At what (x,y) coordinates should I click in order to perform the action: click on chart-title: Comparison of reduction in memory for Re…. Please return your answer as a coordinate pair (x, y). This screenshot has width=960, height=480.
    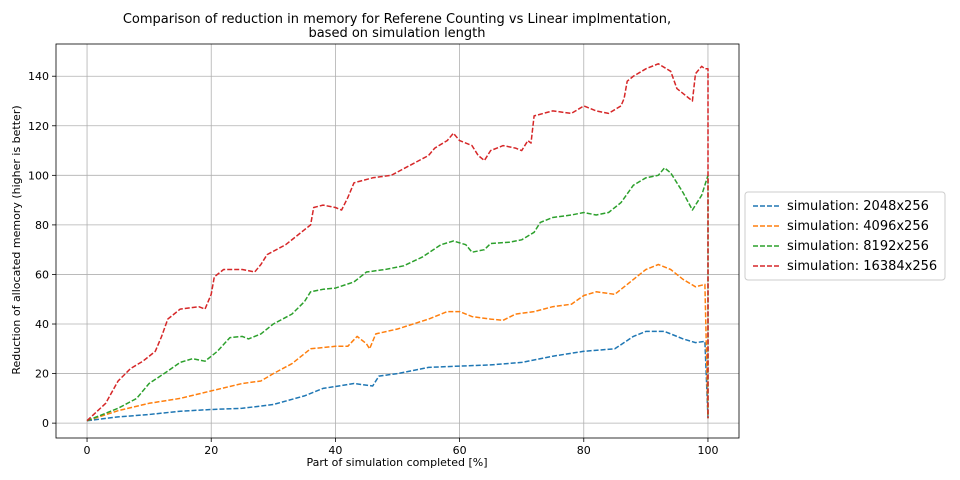
    Looking at the image, I should click on (397, 19).